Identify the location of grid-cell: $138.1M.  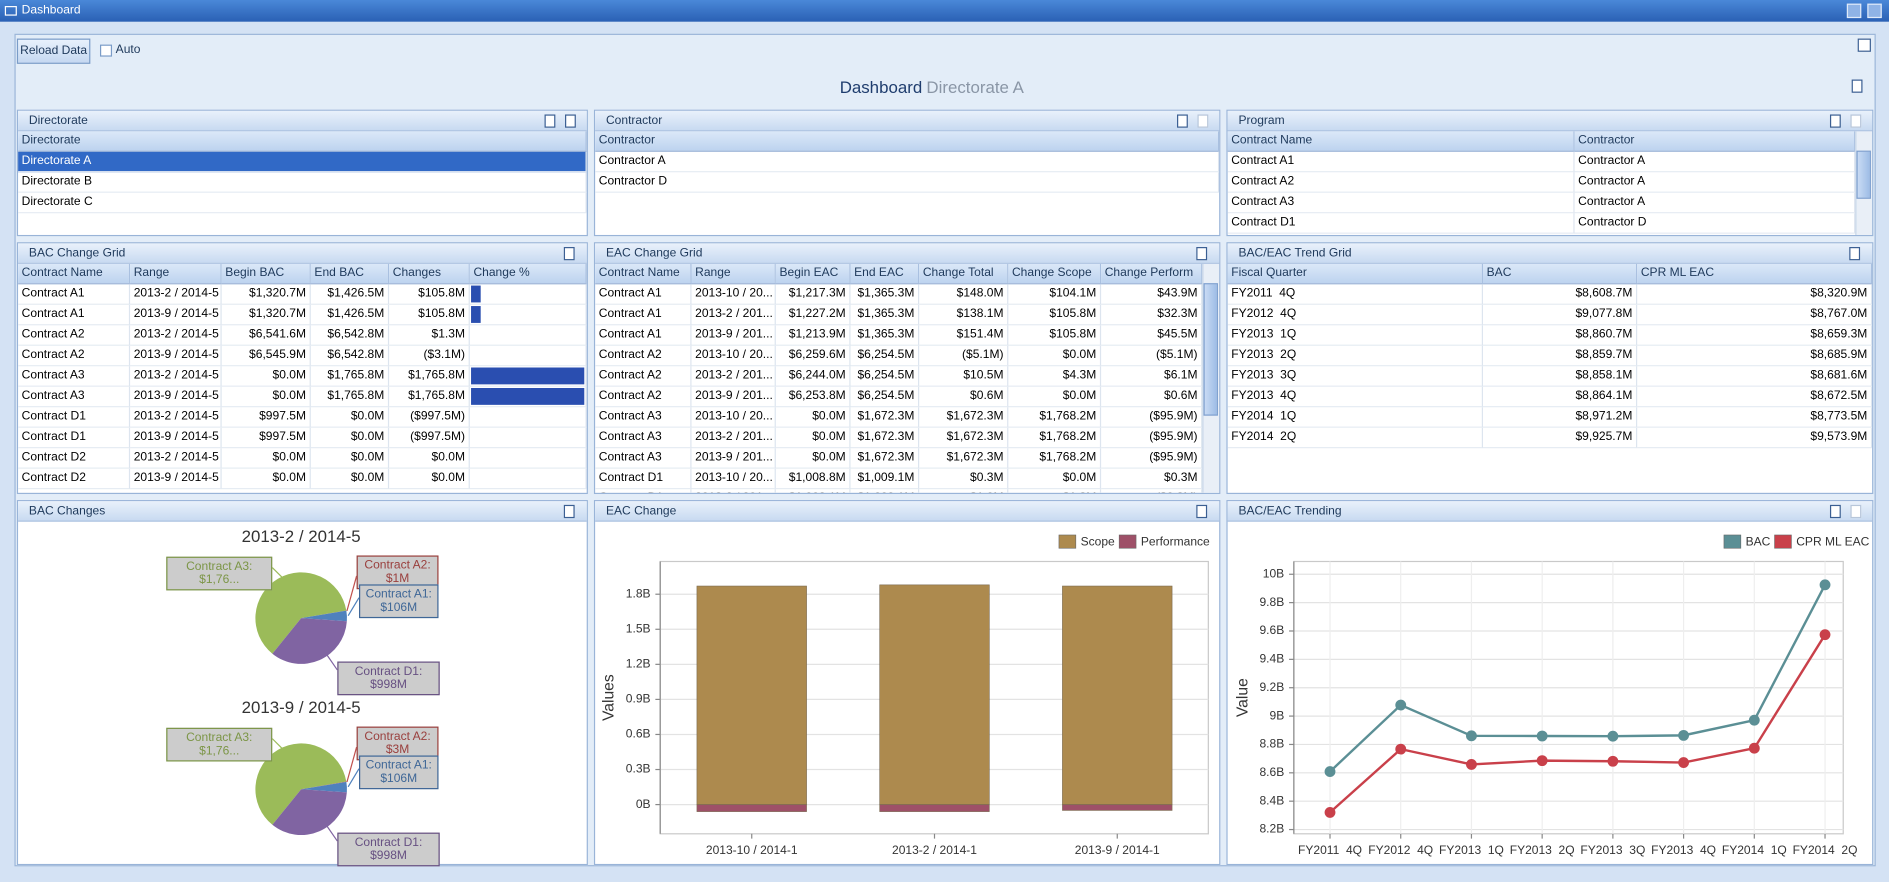
(964, 315).